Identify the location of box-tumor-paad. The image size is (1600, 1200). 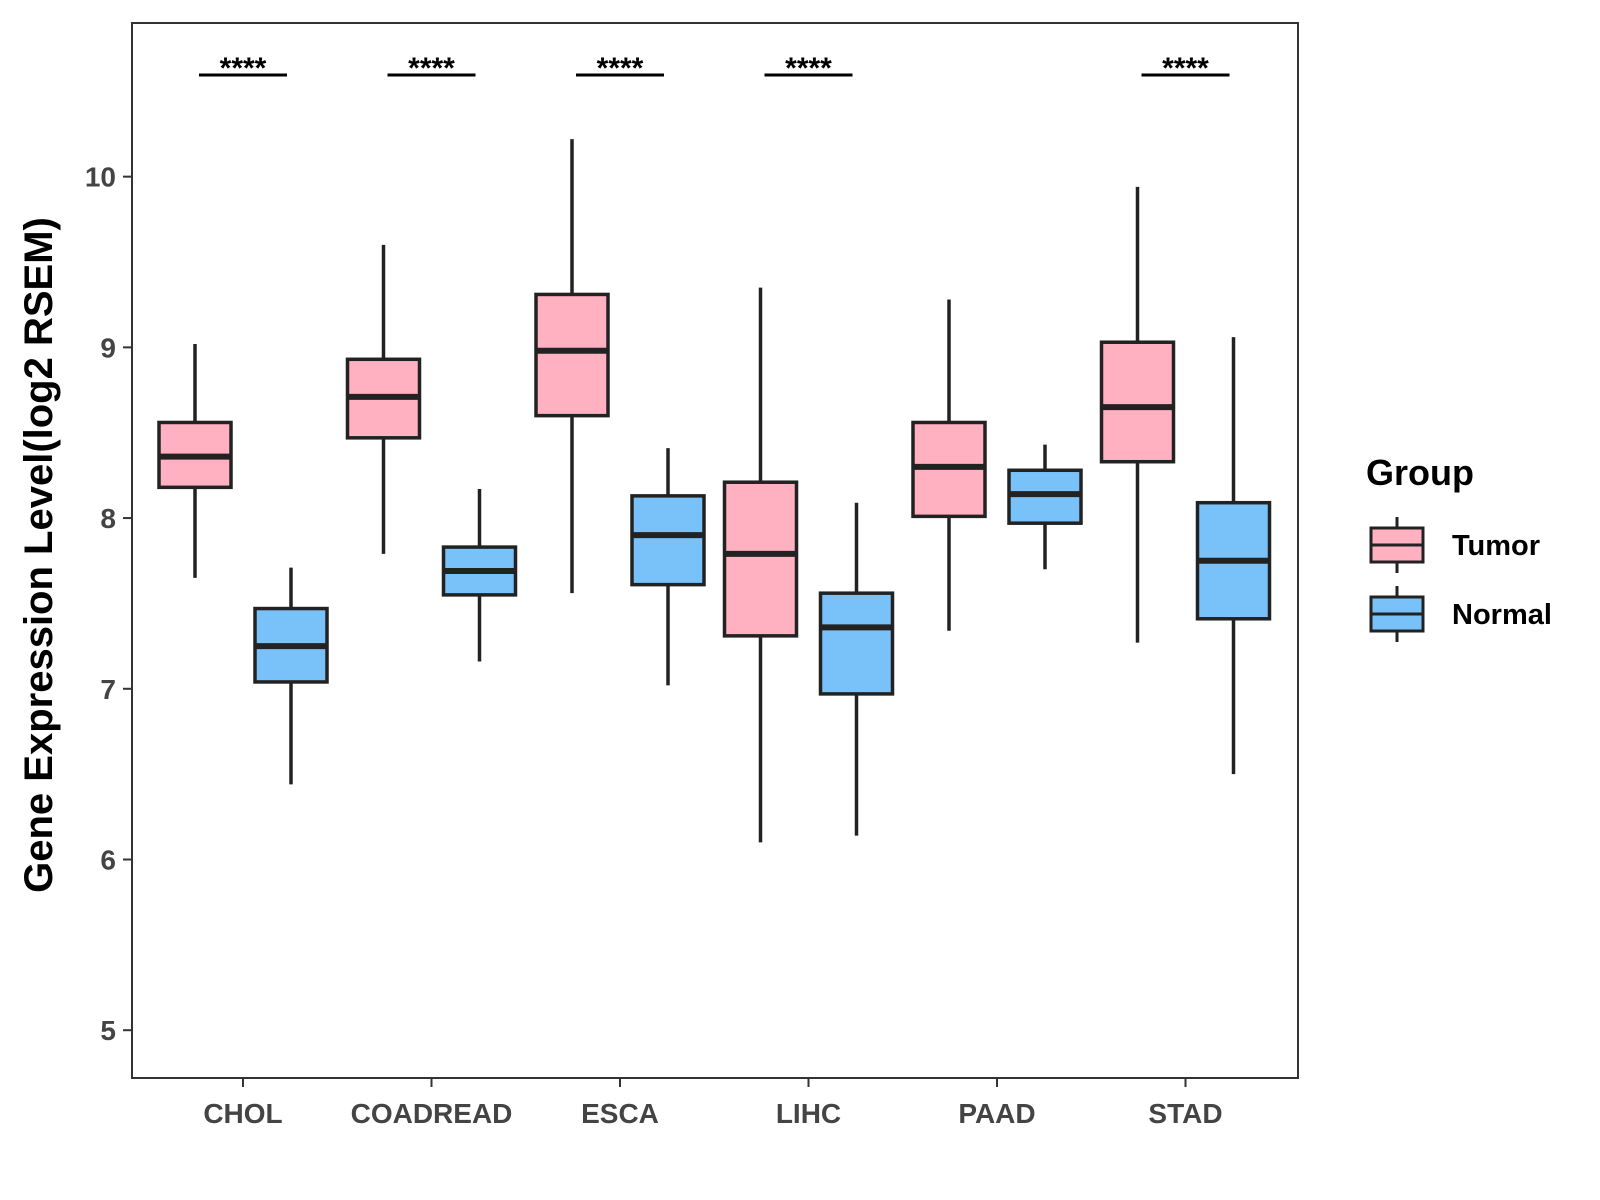
(949, 465).